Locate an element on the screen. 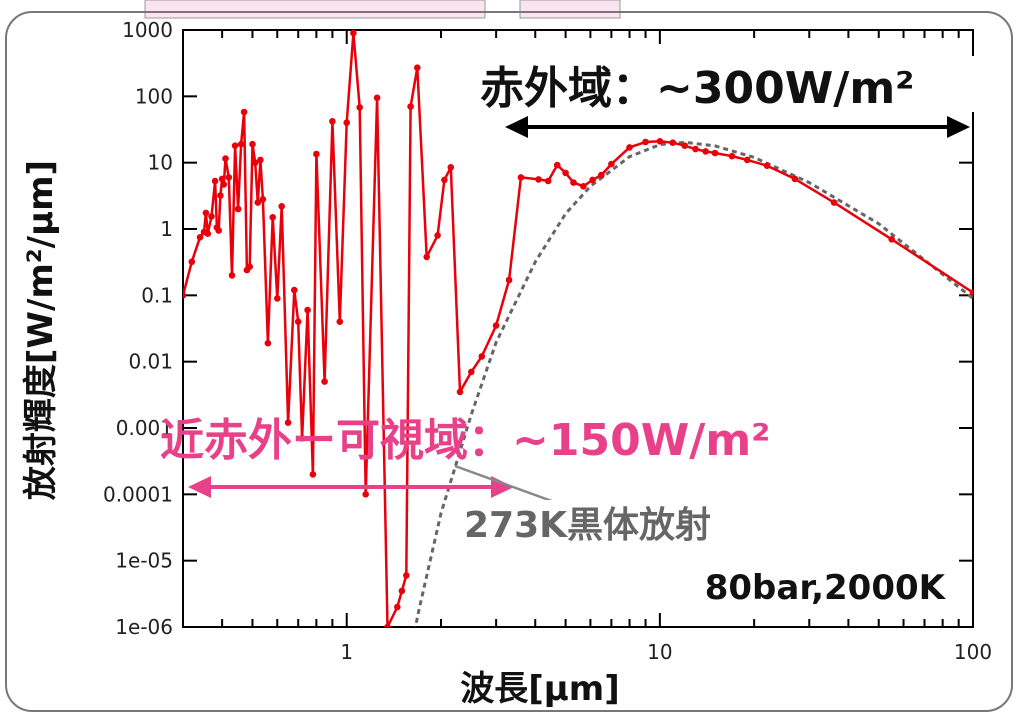 This screenshot has height=713, width=1020. y-tick-label: 0.1 is located at coordinates (157, 295).